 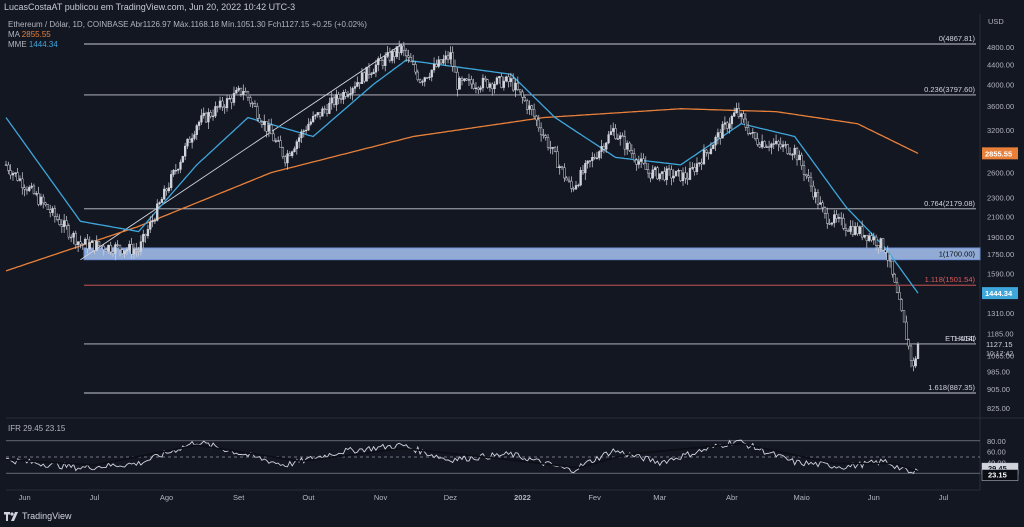 I want to click on ifr-line: IFR 29.45 23.15, so click(x=37, y=428).